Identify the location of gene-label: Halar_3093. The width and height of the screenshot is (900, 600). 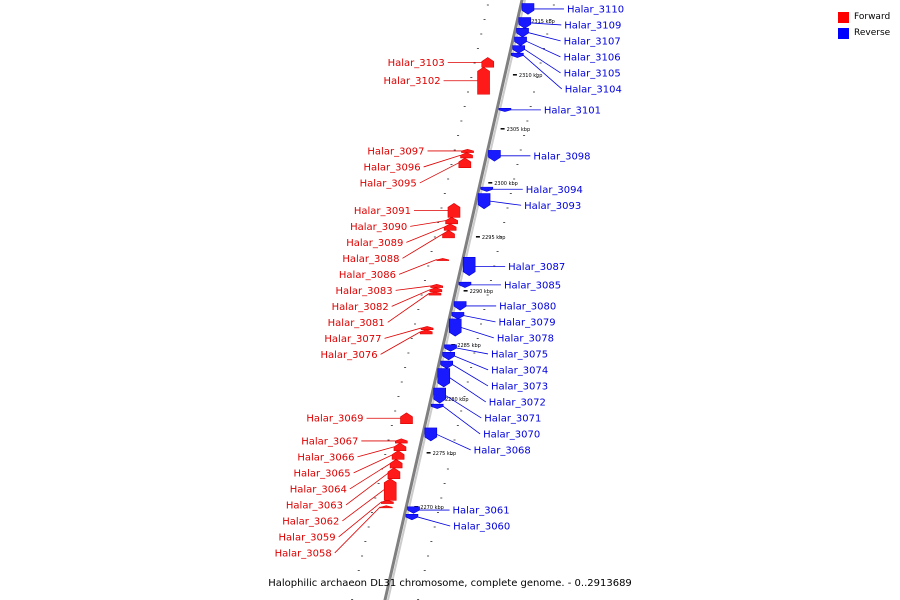
(552, 206).